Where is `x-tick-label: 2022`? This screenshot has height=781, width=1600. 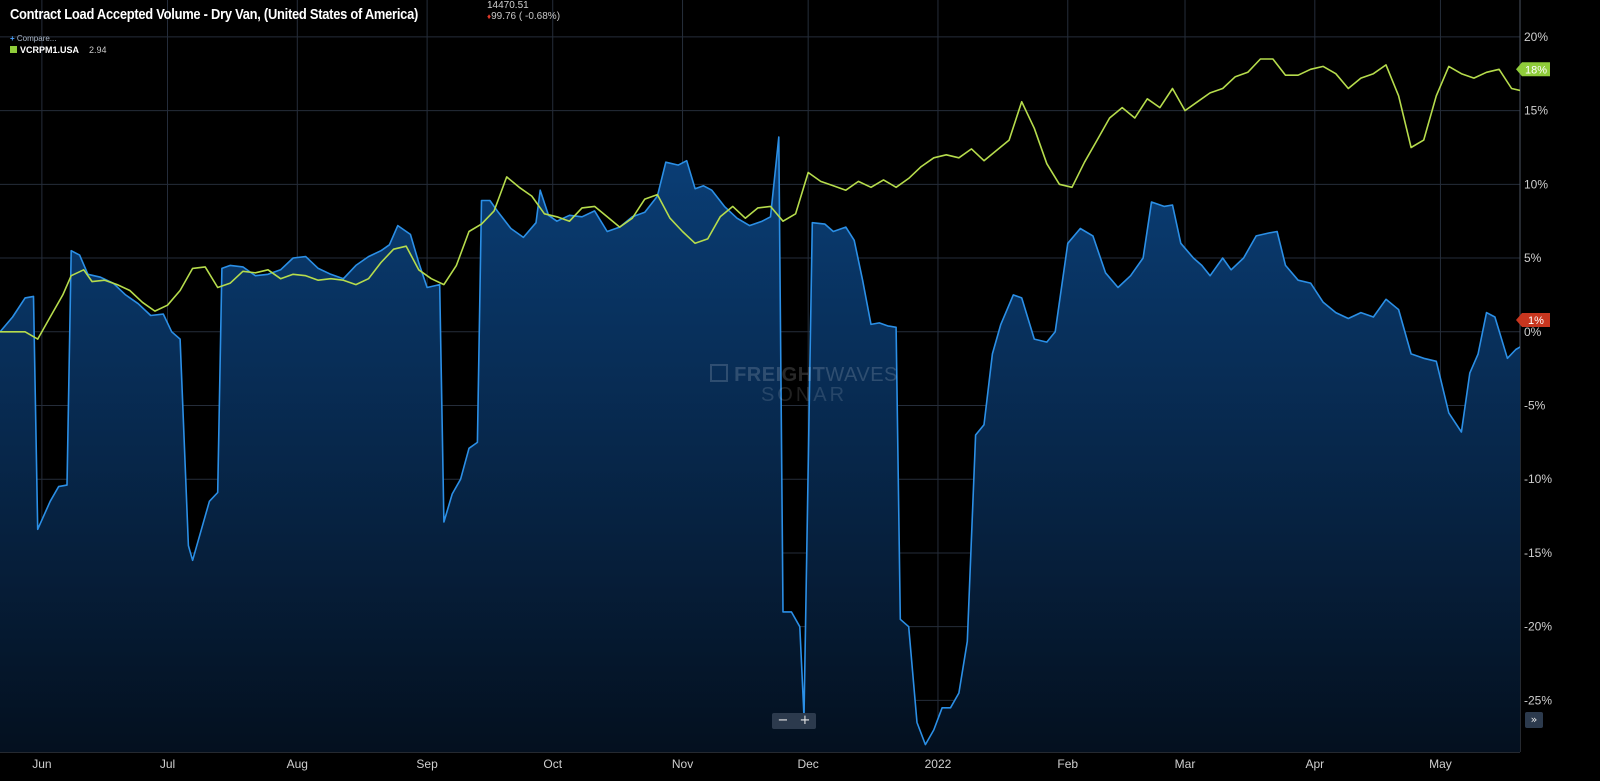 x-tick-label: 2022 is located at coordinates (938, 764).